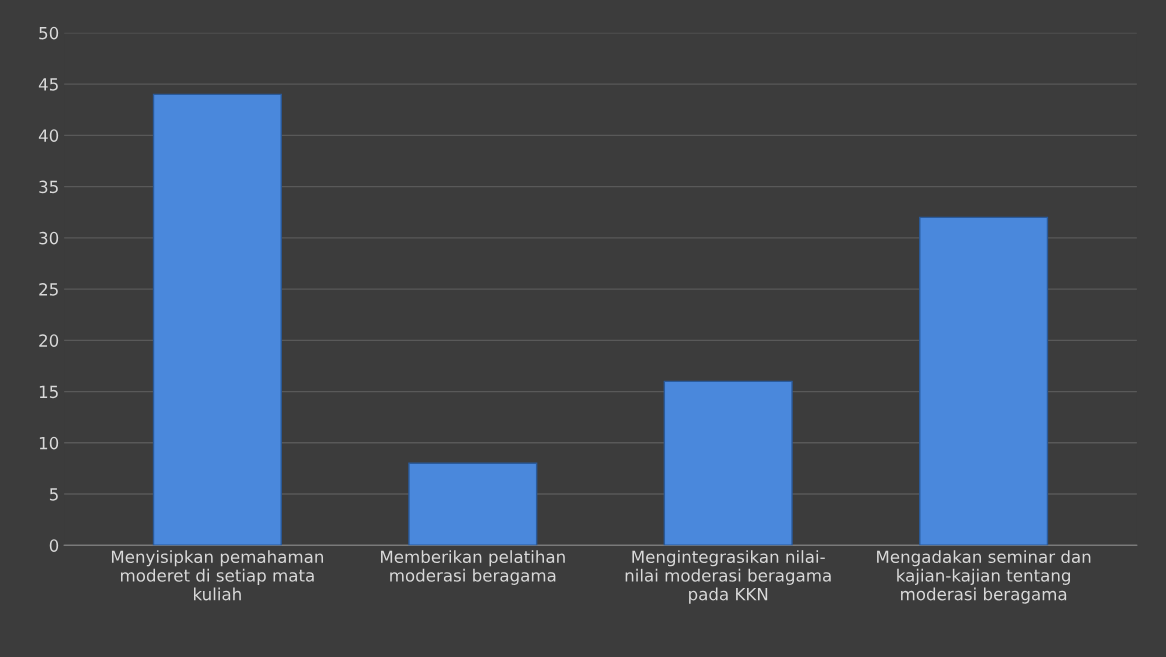 The width and height of the screenshot is (1166, 657). Describe the element at coordinates (473, 567) in the screenshot. I see `x-tick-label: Memberikan pelatihan moderasi beragama` at that location.